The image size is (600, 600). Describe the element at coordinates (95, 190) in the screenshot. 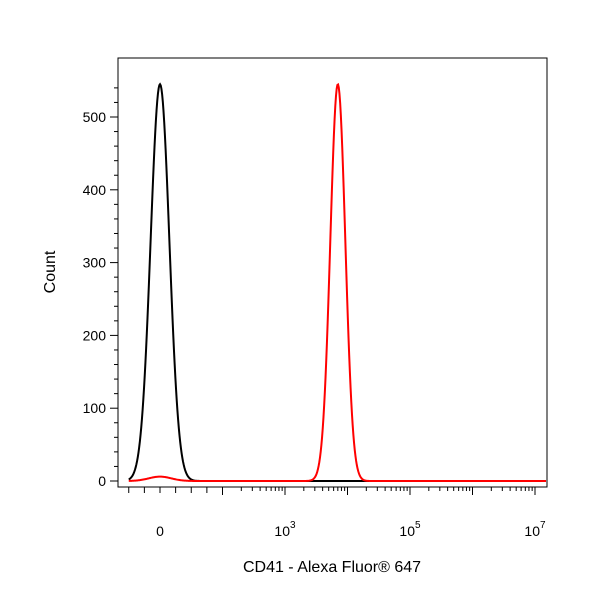

I see `y-tick-label: 400` at that location.